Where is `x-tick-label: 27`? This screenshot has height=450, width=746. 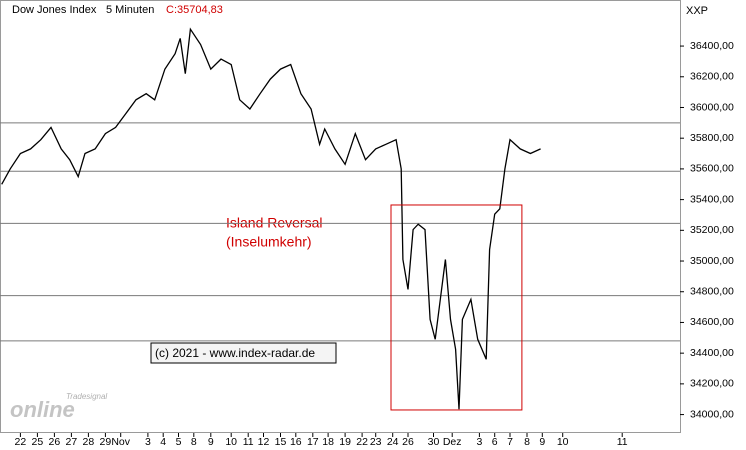
x-tick-label: 27 is located at coordinates (72, 442).